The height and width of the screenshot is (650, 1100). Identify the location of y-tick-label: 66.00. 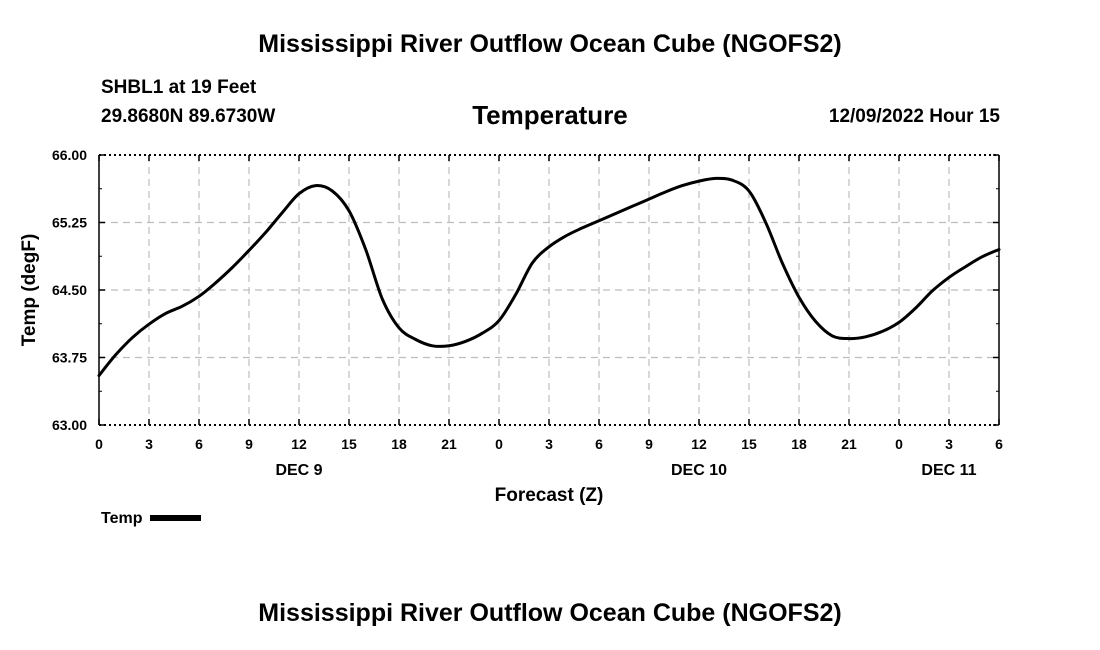
(69, 155).